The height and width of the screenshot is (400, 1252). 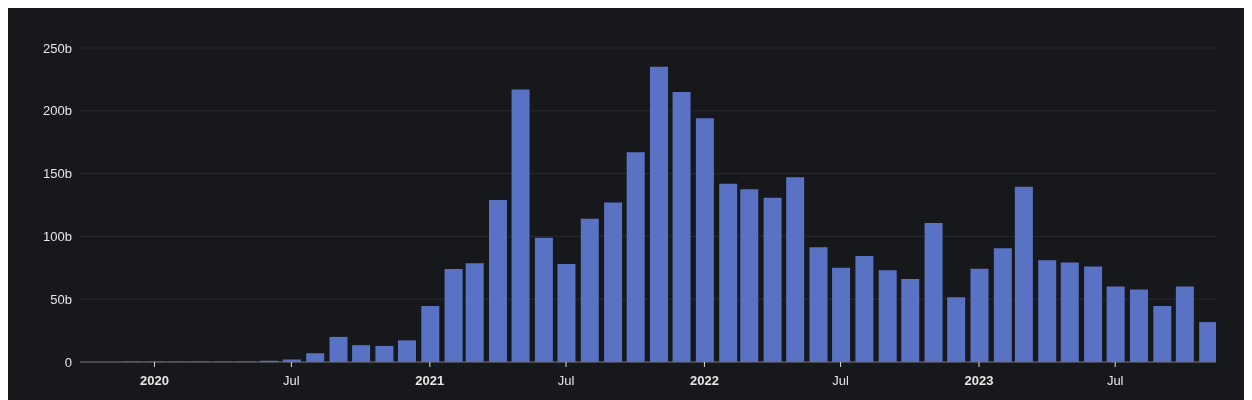 What do you see at coordinates (57, 111) in the screenshot?
I see `y-tick-label: 200b` at bounding box center [57, 111].